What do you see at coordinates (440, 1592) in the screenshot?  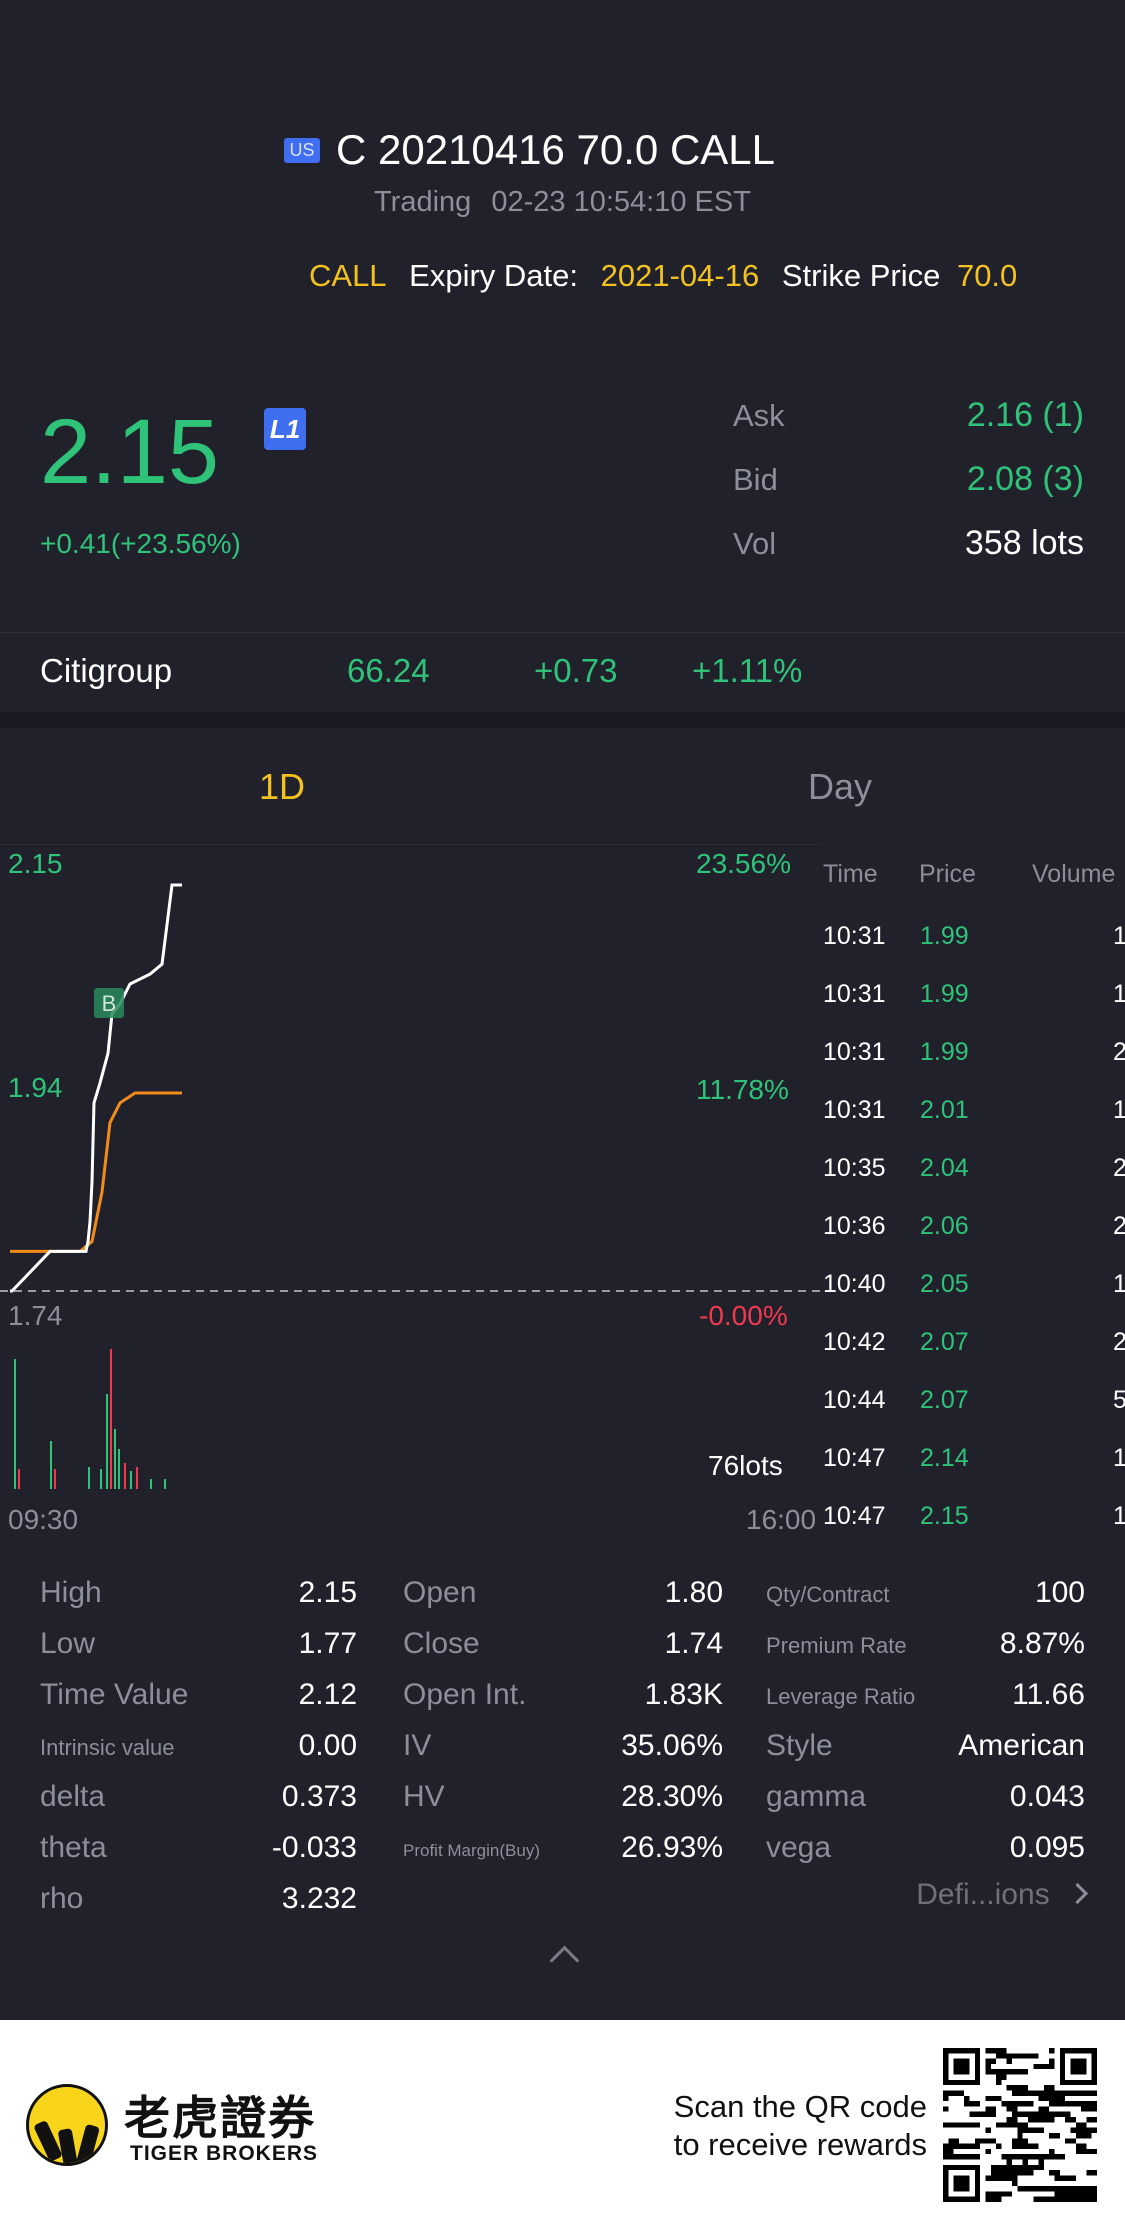 I see `stat-label: Open` at bounding box center [440, 1592].